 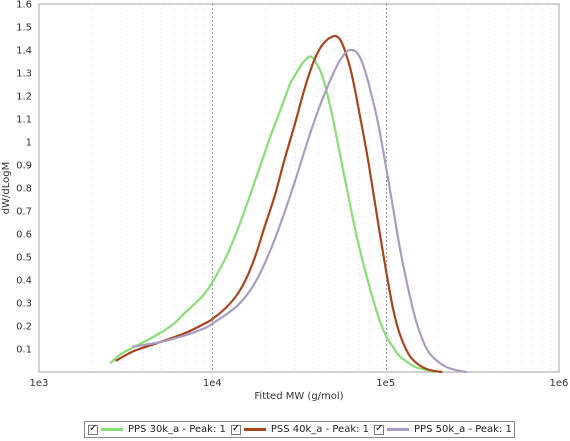 What do you see at coordinates (299, 383) in the screenshot?
I see `x-tick-labels: 1e3 1e4 1e5 1e6` at bounding box center [299, 383].